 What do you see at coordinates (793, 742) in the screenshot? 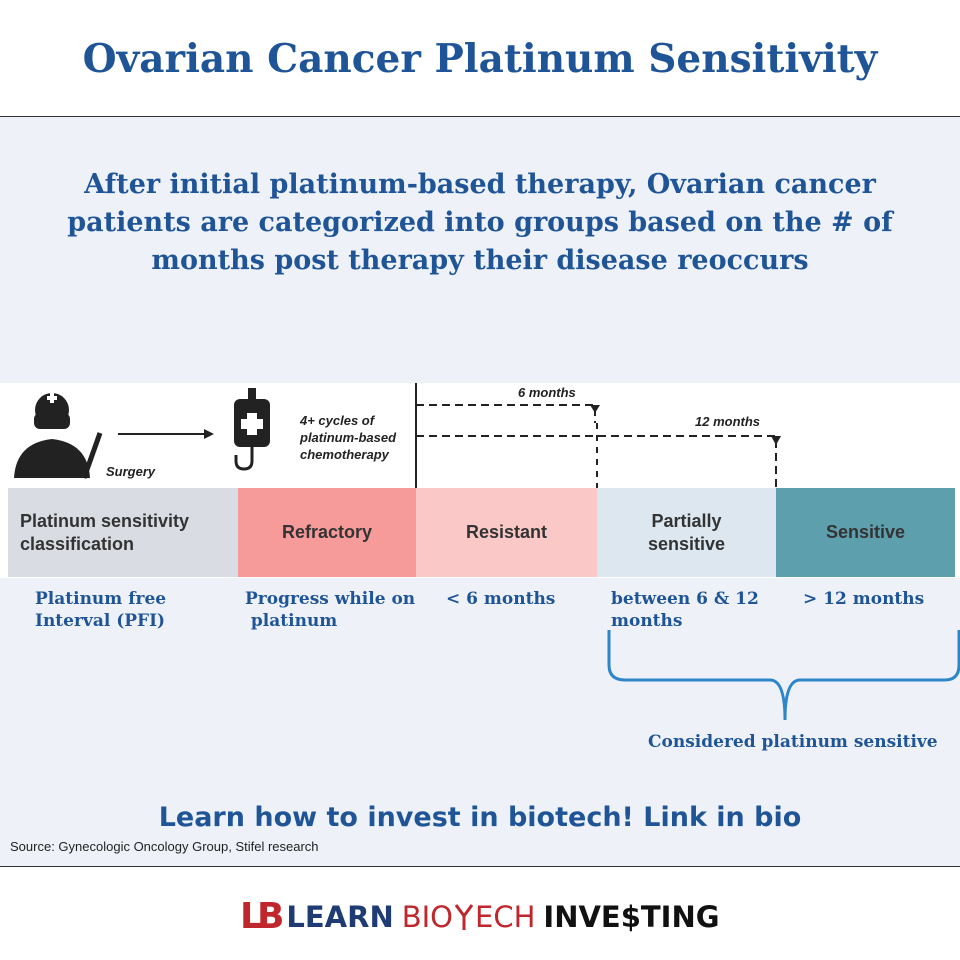
I see `bracket-label: Considered platinum sensitive` at bounding box center [793, 742].